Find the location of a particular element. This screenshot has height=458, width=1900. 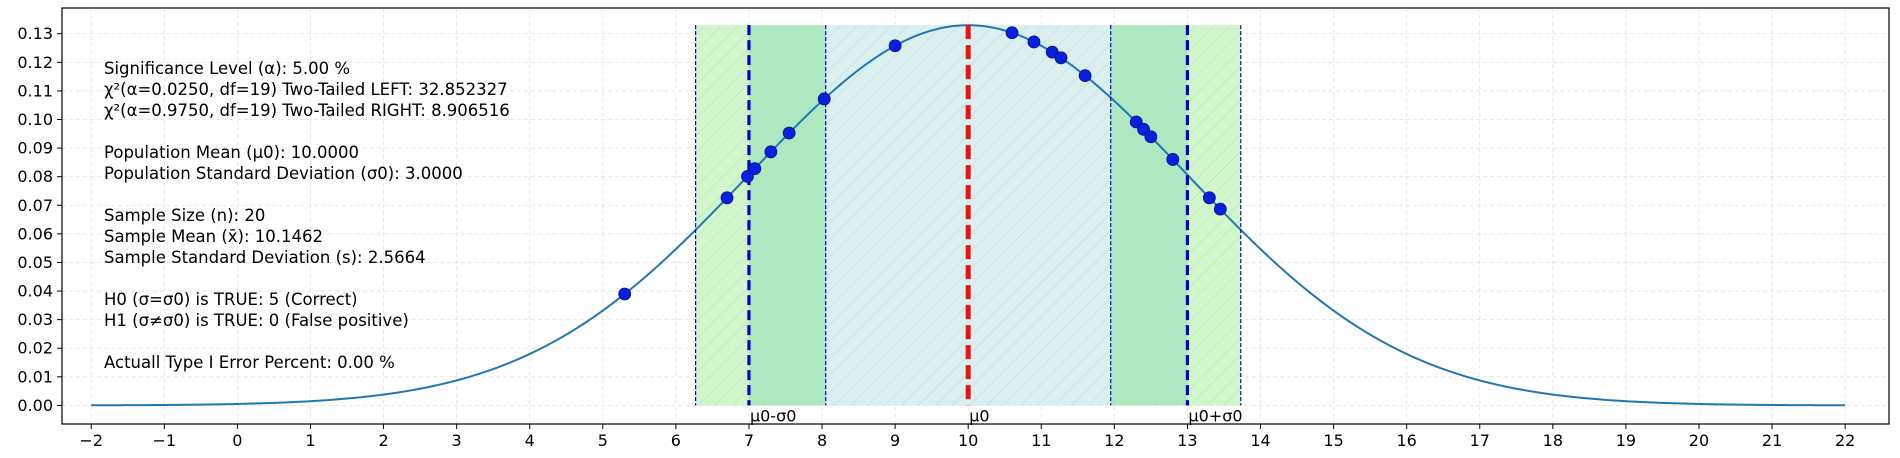

annotation-line: Sample Standard Deviation (s): 2.5664 is located at coordinates (265, 257).